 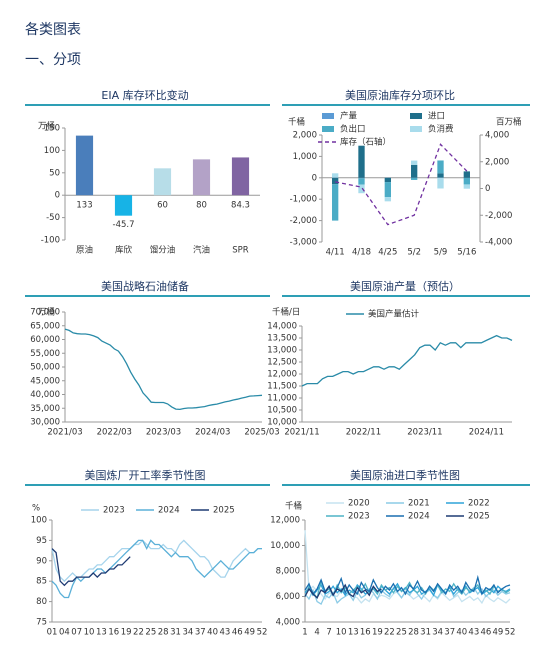 I want to click on y-tick-label: -50, so click(x=53, y=218).